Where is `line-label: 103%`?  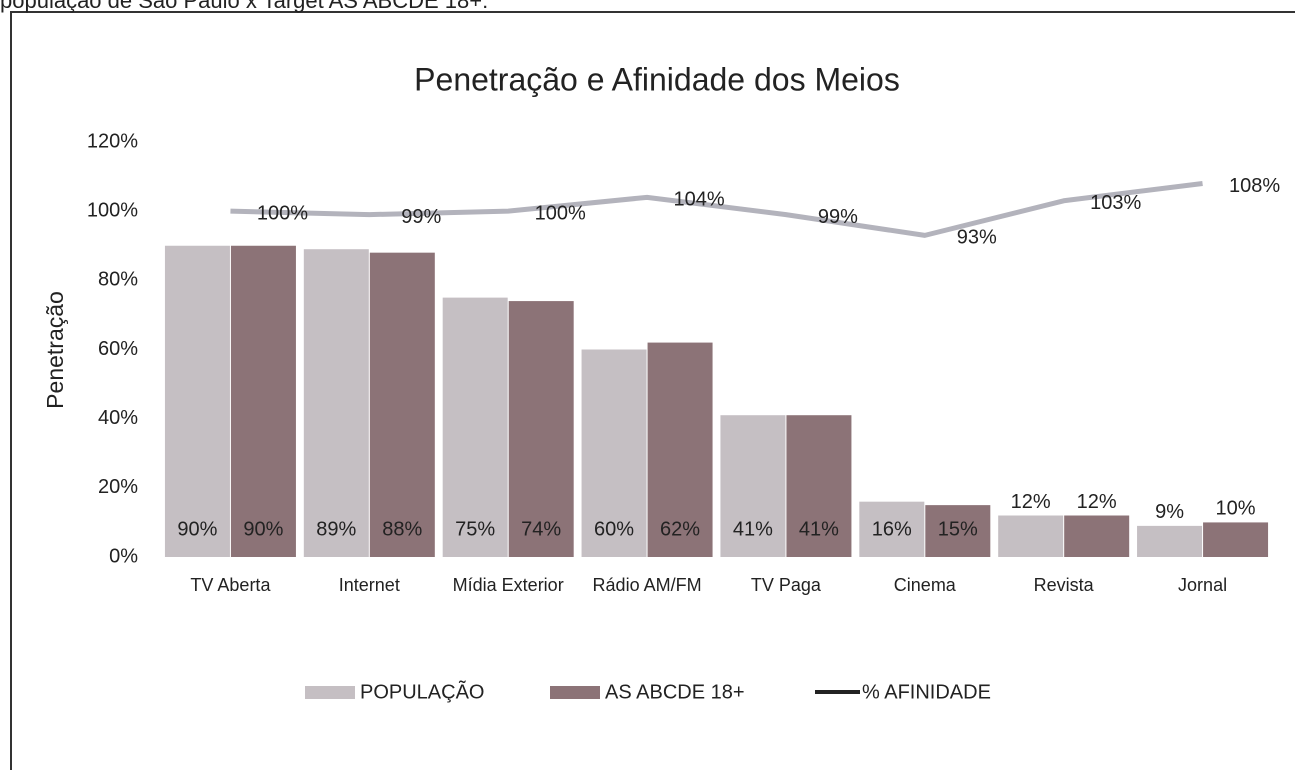
line-label: 103% is located at coordinates (1115, 203).